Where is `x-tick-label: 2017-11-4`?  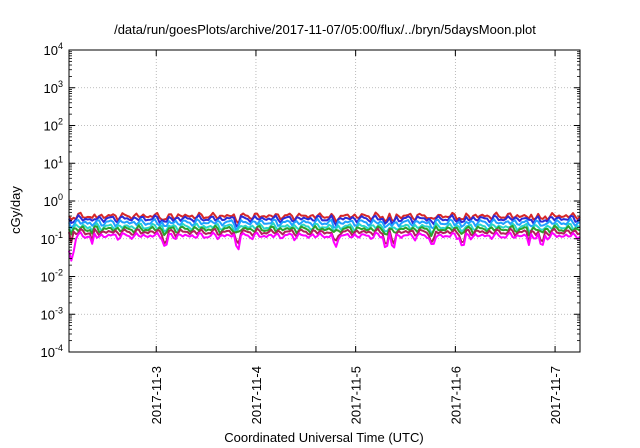 x-tick-label: 2017-11-4 is located at coordinates (256, 395).